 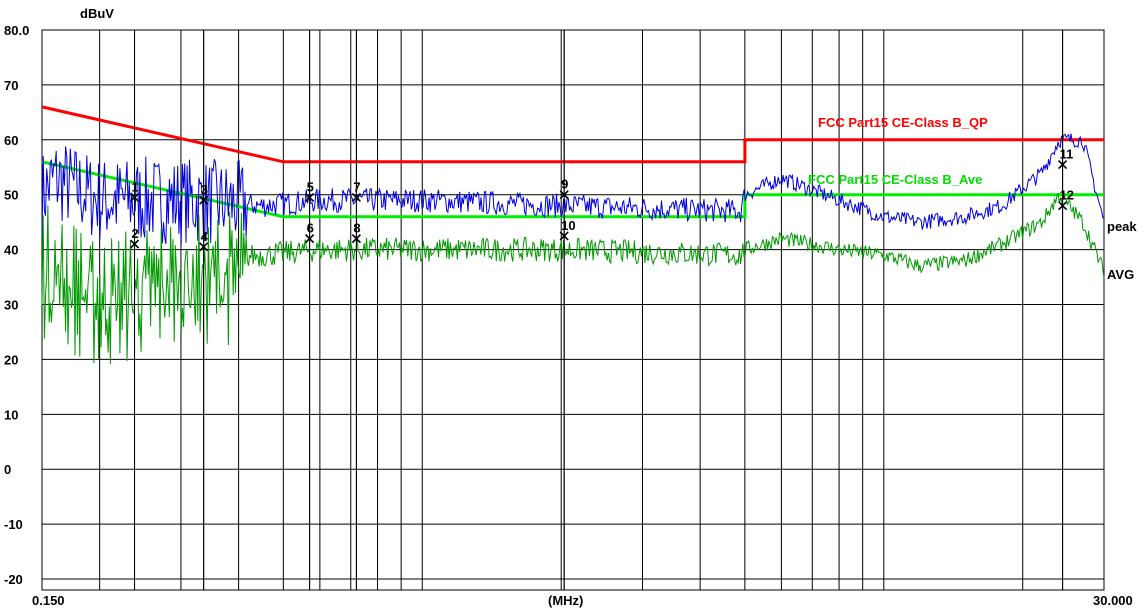 What do you see at coordinates (310, 228) in the screenshot?
I see `marker-label: 6` at bounding box center [310, 228].